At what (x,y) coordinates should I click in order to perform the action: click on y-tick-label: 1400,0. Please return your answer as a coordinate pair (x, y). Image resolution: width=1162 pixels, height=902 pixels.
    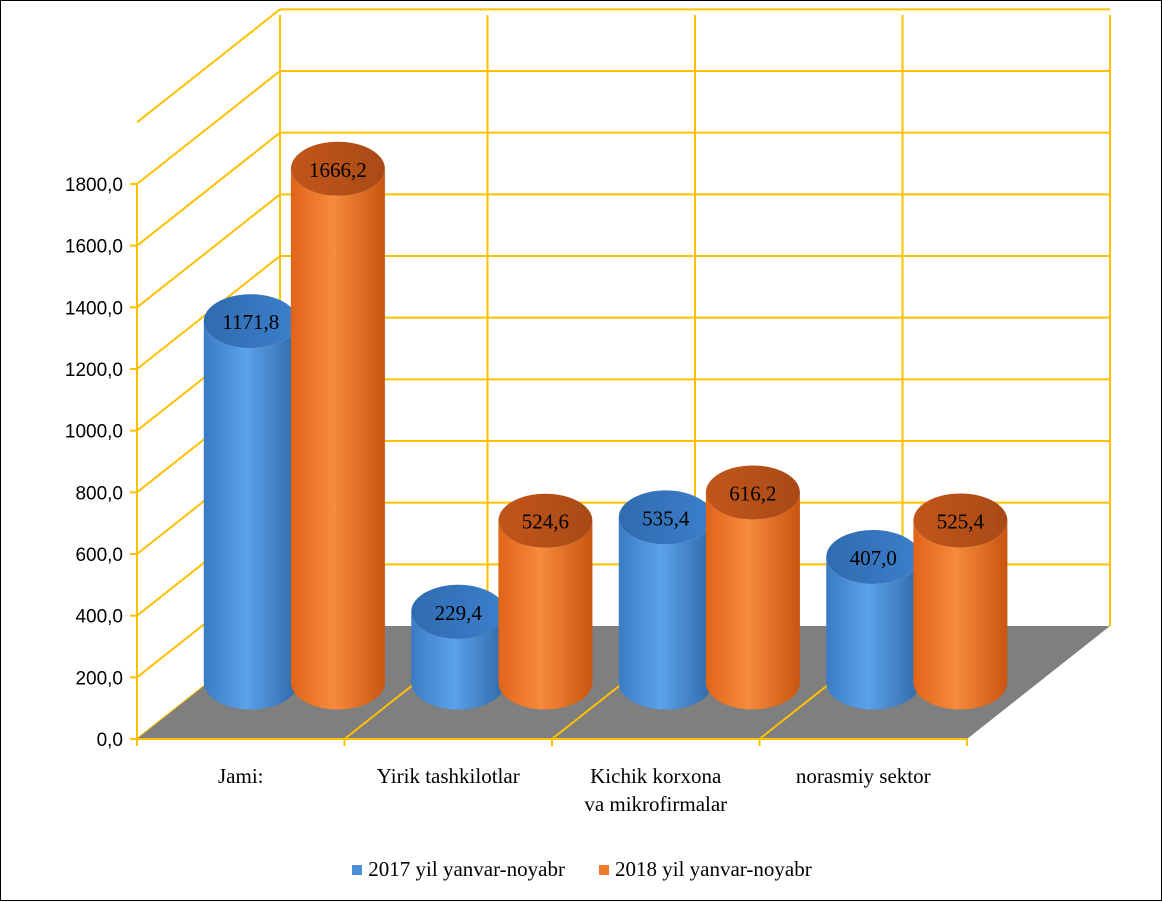
    Looking at the image, I should click on (94, 308).